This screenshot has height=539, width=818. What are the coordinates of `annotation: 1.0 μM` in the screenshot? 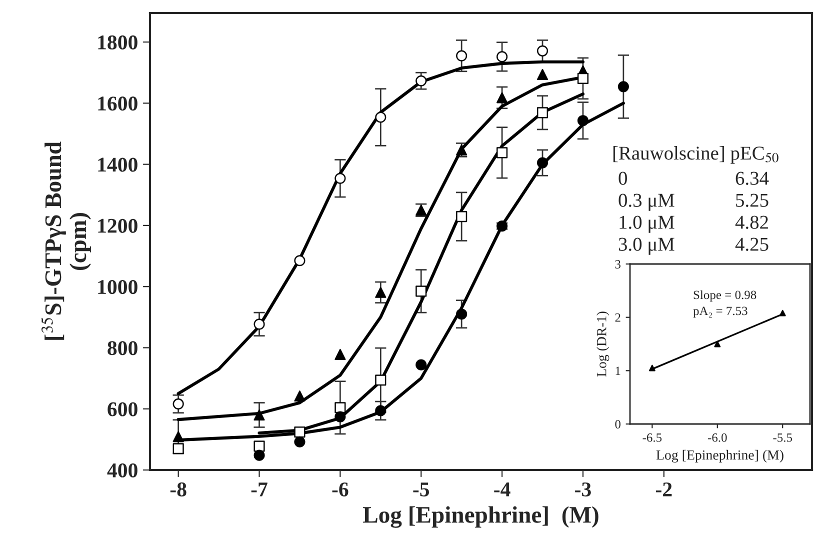 It's located at (647, 224).